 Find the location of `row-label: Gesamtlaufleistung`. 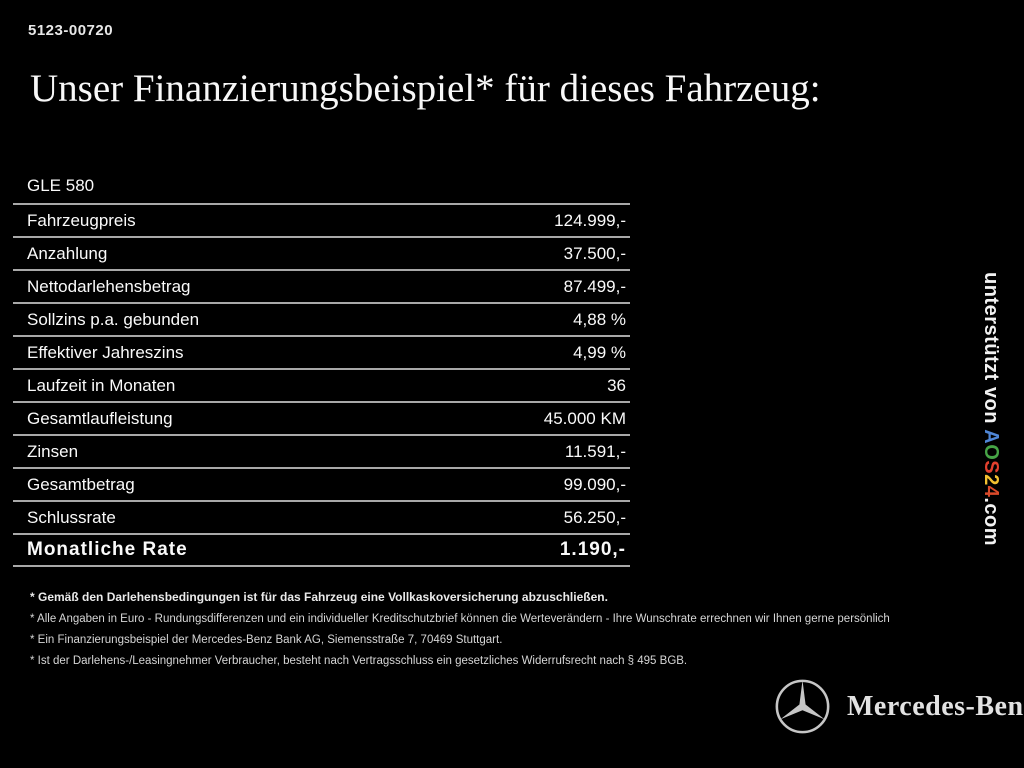

row-label: Gesamtlaufleistung is located at coordinates (100, 418).